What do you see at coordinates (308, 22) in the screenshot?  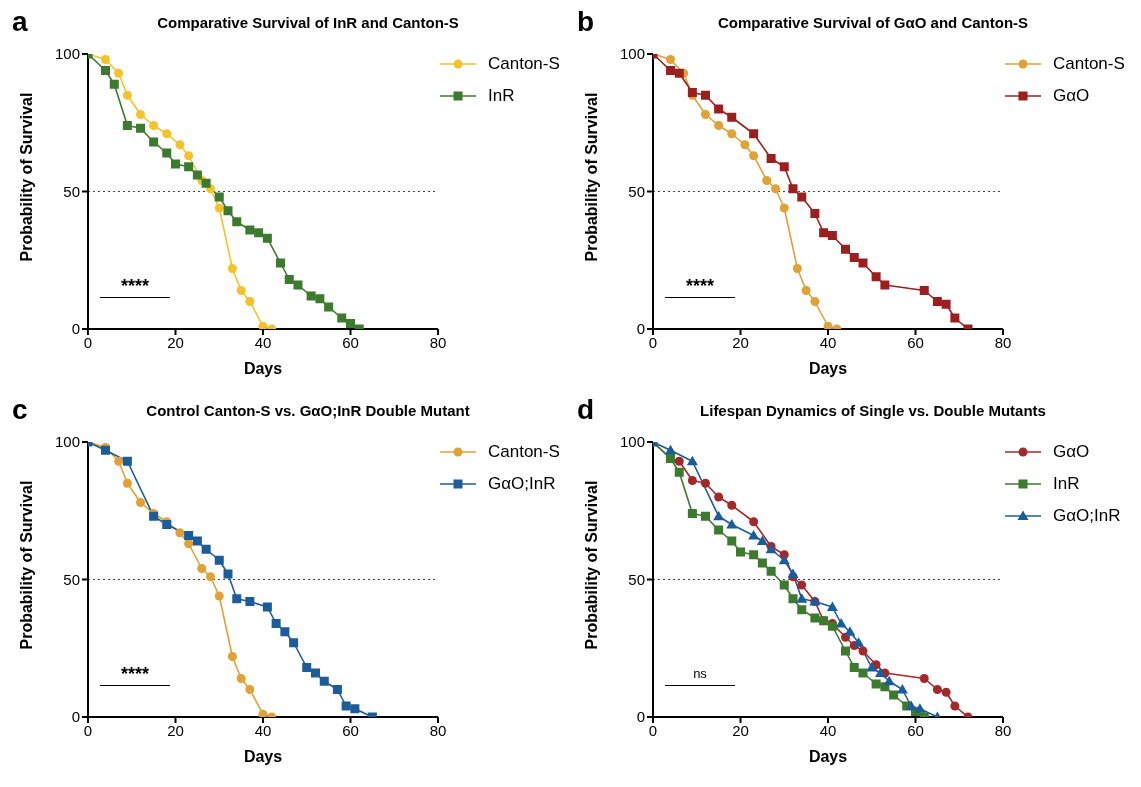 I see `chart-title: Comparative Survival of InR and Canton-S` at bounding box center [308, 22].